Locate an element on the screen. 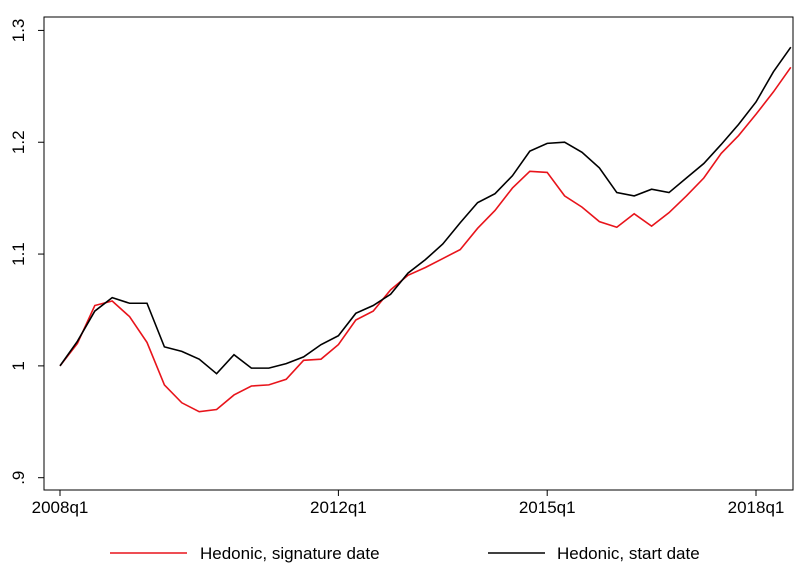 This screenshot has width=795, height=568. legend-label: Hedonic, signature date is located at coordinates (290, 553).